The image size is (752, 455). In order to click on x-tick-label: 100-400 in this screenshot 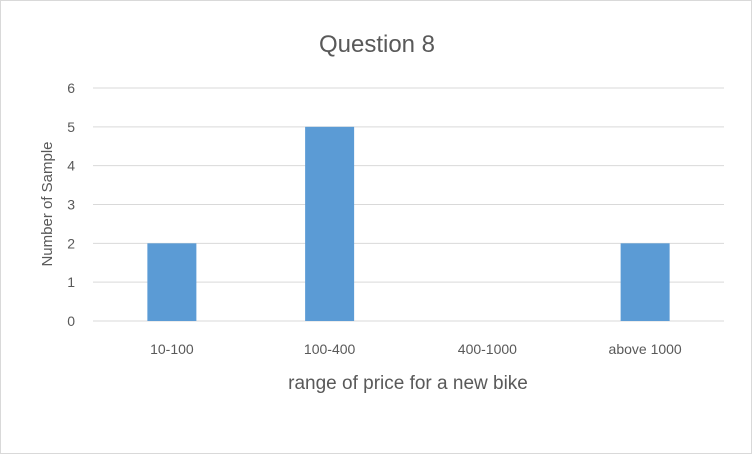, I will do `click(330, 349)`.